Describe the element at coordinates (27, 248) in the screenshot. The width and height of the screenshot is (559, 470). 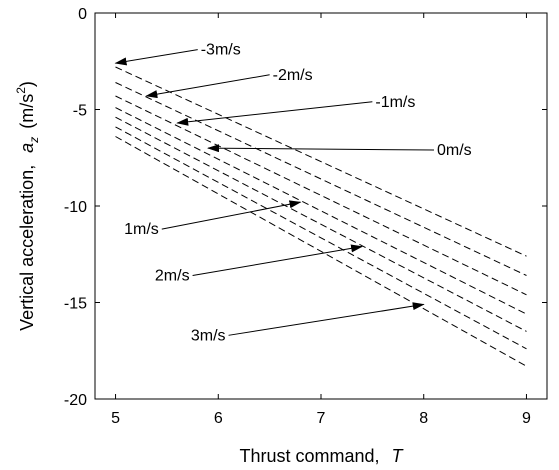
I see `y-axis-label-text: Vertical acceleration,` at that location.